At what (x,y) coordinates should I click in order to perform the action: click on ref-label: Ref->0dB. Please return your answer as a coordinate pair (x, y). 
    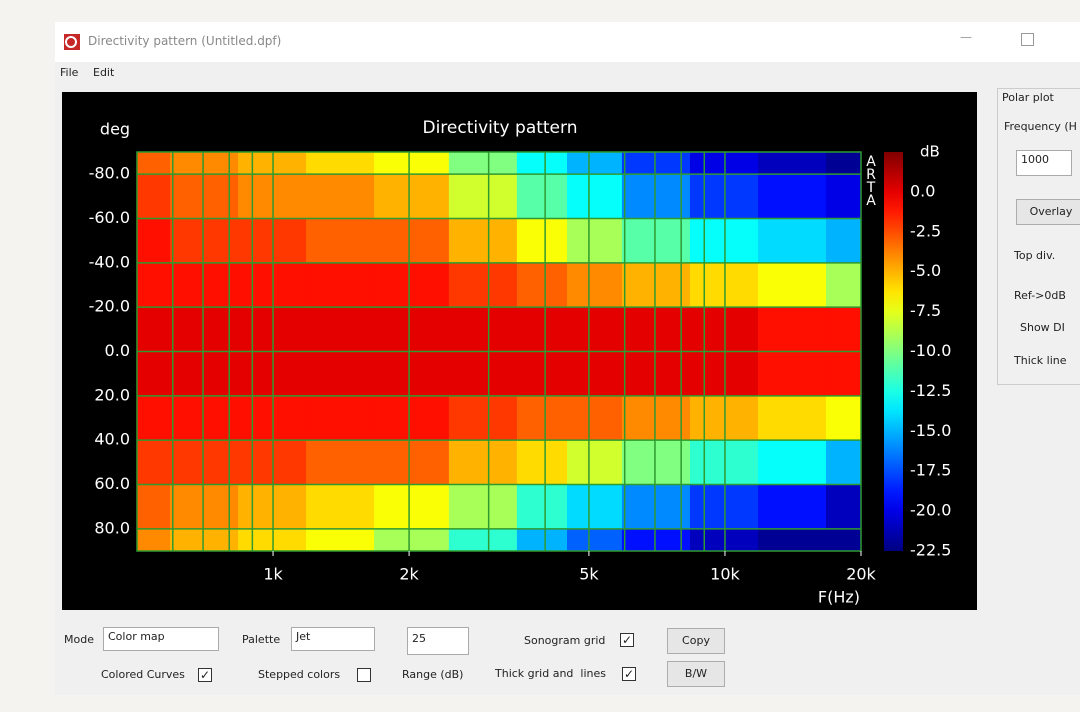
    Looking at the image, I should click on (1040, 295).